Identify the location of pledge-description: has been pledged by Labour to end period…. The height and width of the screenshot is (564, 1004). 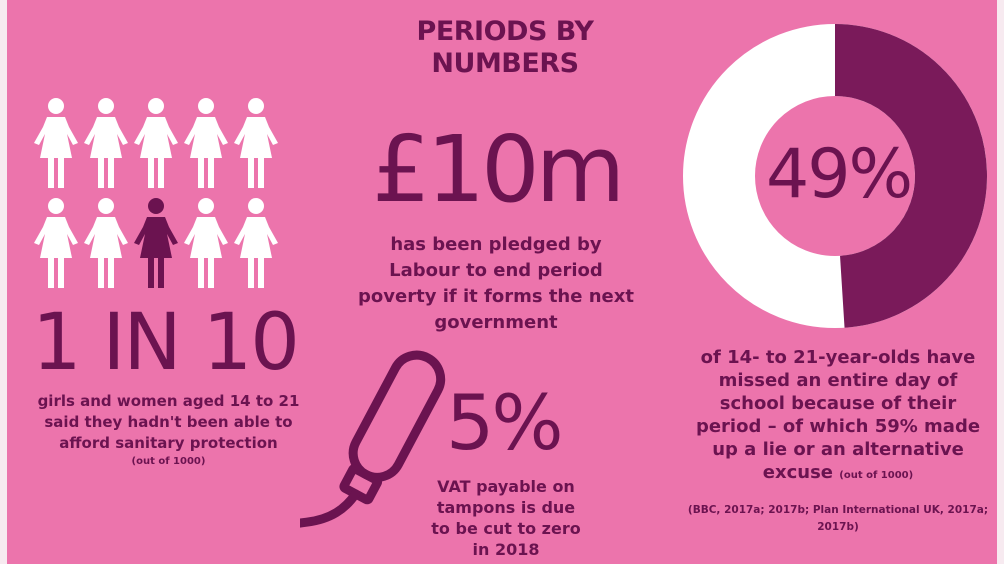
(496, 283).